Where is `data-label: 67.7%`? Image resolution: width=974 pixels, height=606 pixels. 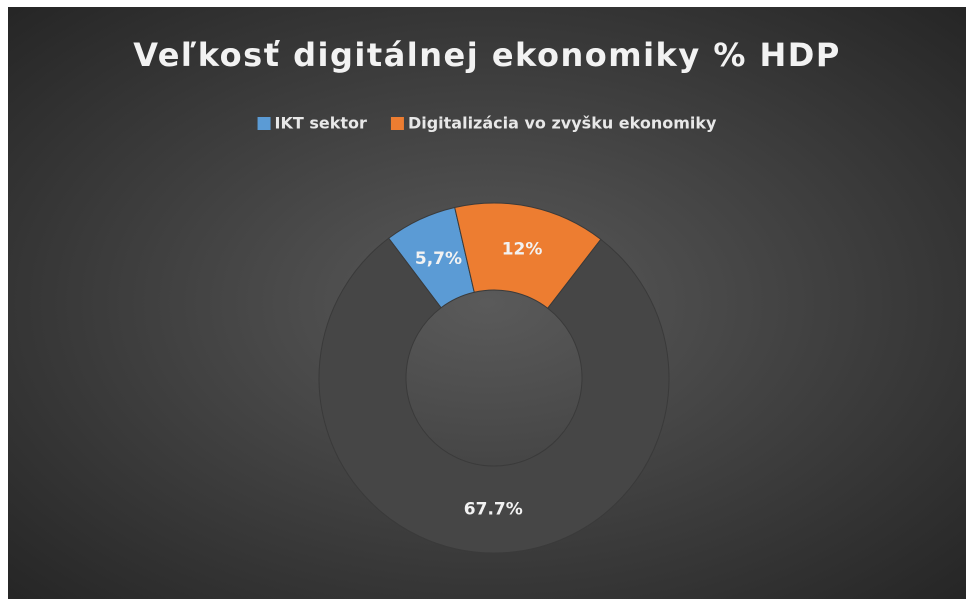 data-label: 67.7% is located at coordinates (493, 509).